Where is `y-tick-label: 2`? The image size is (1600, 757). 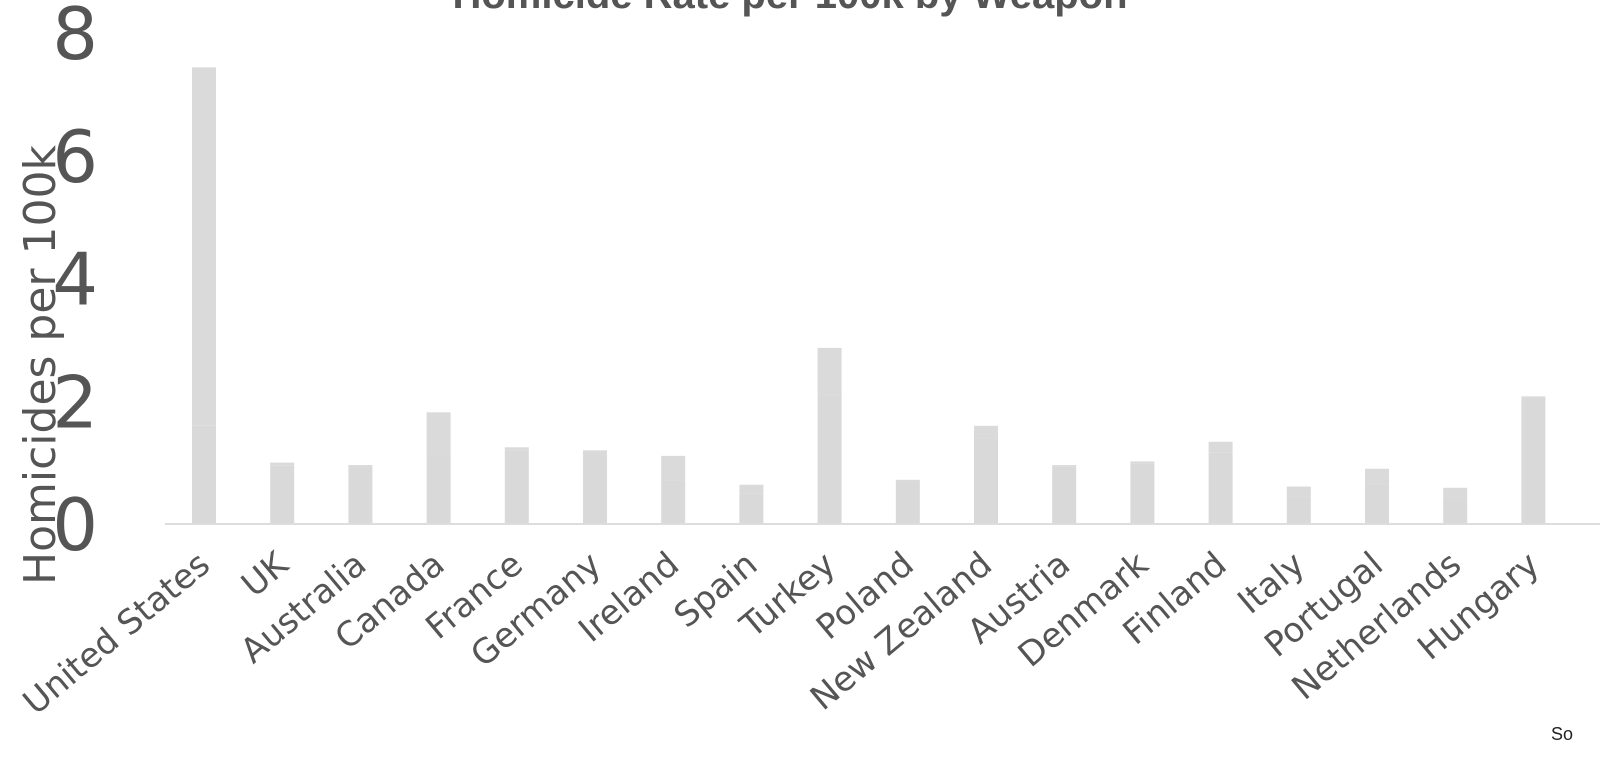 y-tick-label: 2 is located at coordinates (75, 402).